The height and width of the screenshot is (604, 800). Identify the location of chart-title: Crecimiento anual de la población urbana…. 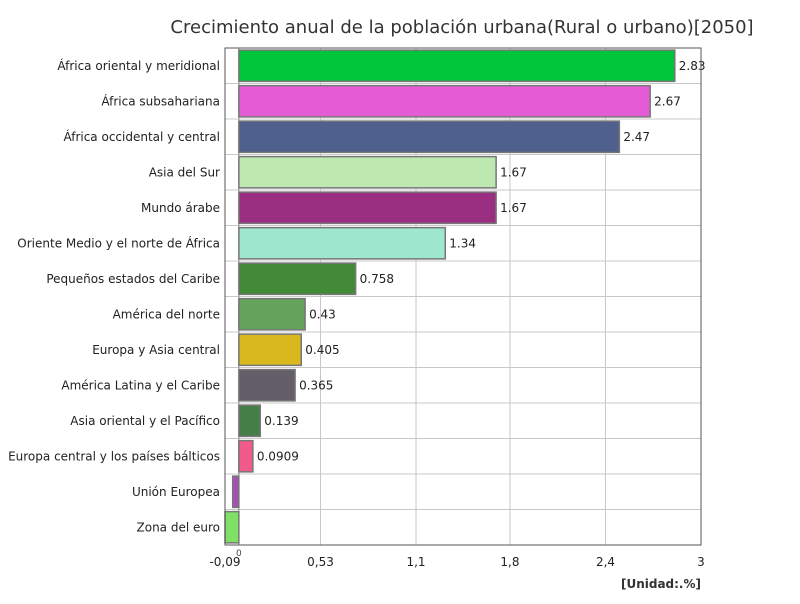
(461, 27).